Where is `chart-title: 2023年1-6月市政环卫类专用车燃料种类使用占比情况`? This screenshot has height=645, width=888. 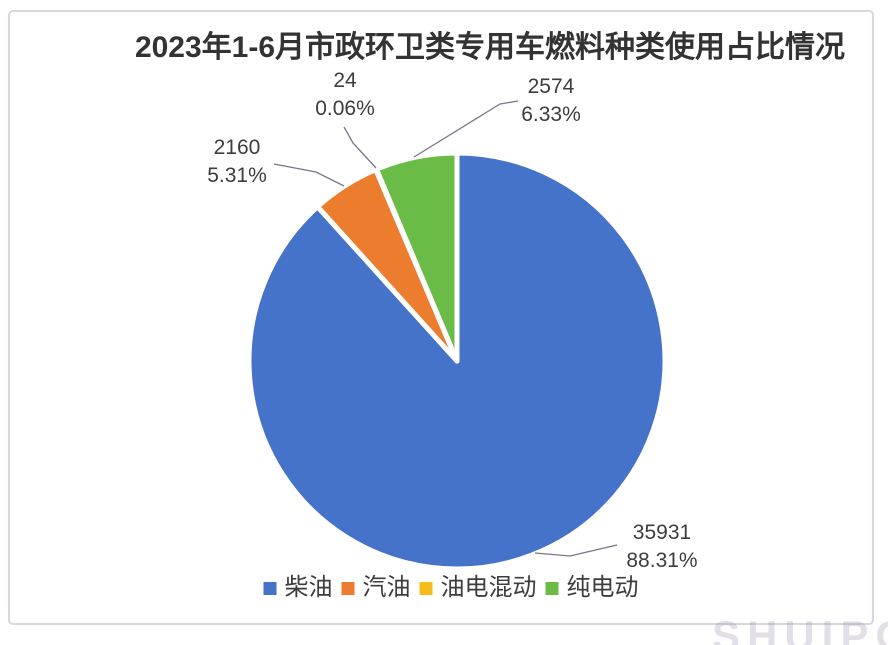 chart-title: 2023年1-6月市政环卫类专用车燃料种类使用占比情况 is located at coordinates (490, 47).